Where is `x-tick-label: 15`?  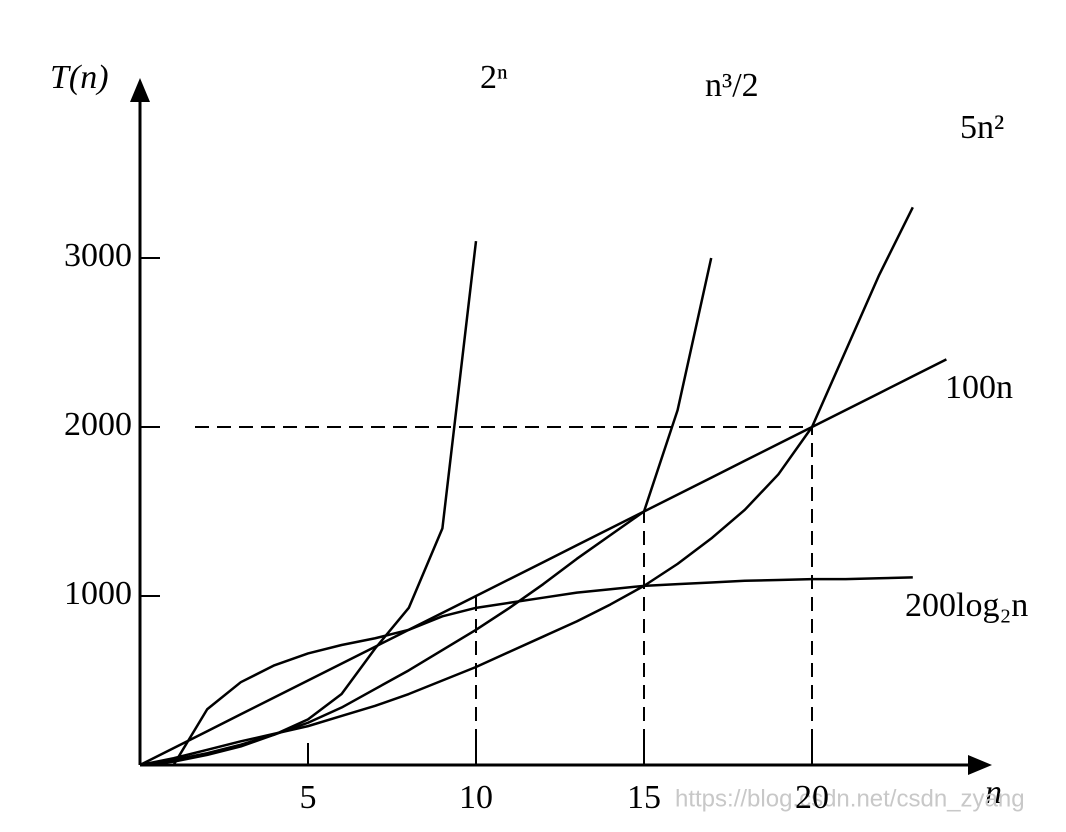 x-tick-label: 15 is located at coordinates (644, 797).